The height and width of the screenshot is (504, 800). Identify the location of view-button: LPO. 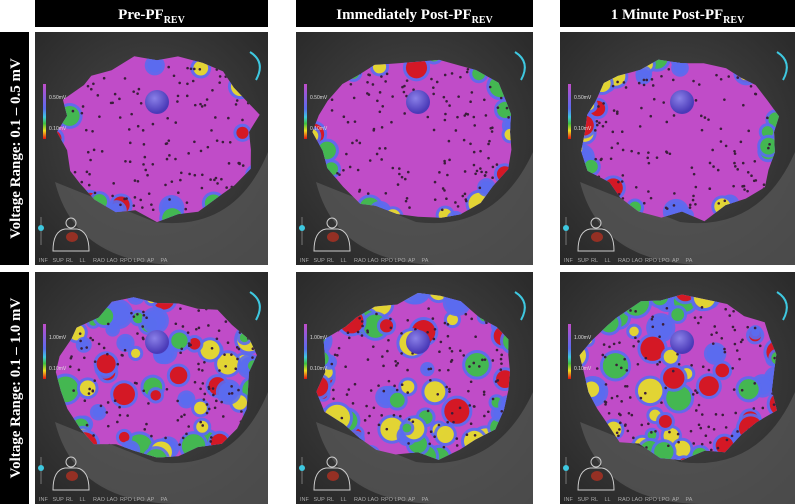
(140, 261).